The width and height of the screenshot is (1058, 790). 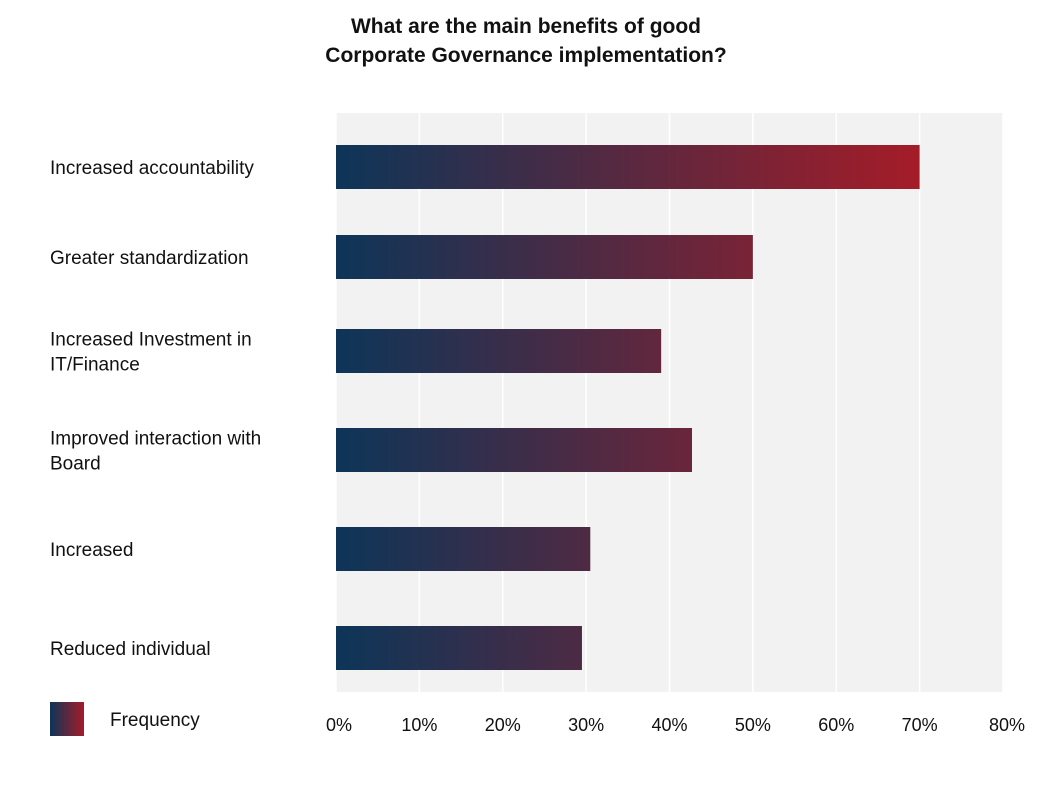 I want to click on x-tick-label: 40%, so click(x=669, y=725).